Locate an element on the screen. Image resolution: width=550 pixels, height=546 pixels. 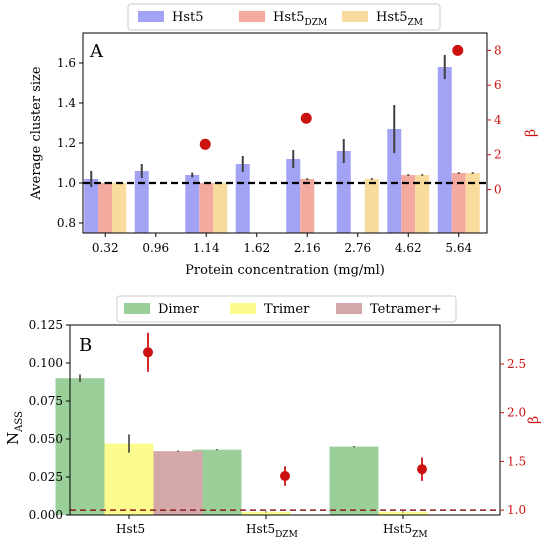
bar-tetramer is located at coordinates (178, 483).